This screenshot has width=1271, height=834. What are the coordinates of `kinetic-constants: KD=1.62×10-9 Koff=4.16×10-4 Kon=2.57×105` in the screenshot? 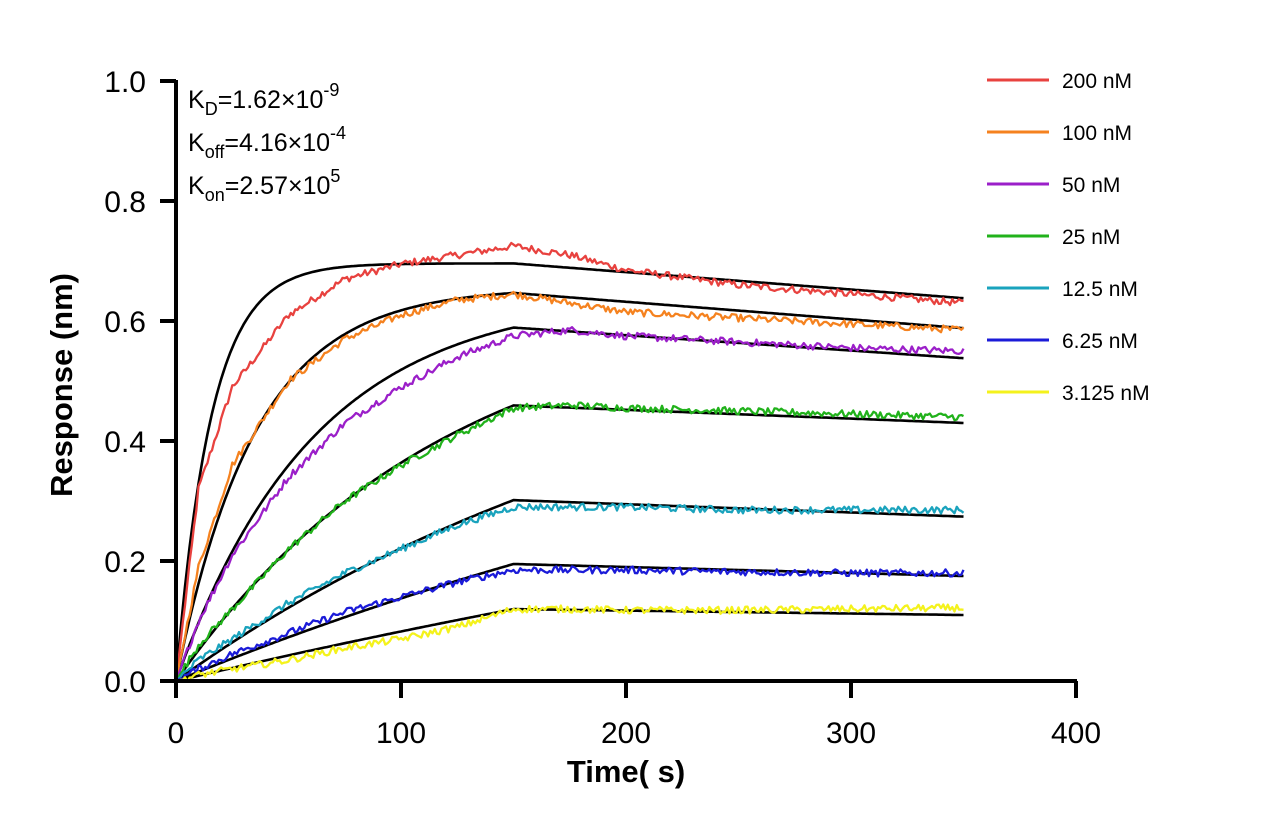 It's located at (267, 142).